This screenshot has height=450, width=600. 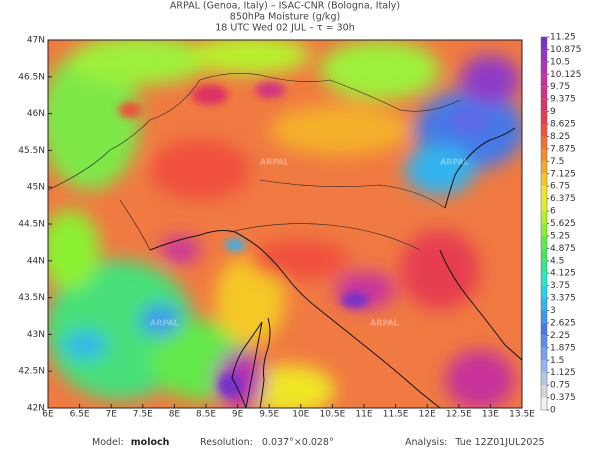 I want to click on colorbar-label: 5.625, so click(x=563, y=224).